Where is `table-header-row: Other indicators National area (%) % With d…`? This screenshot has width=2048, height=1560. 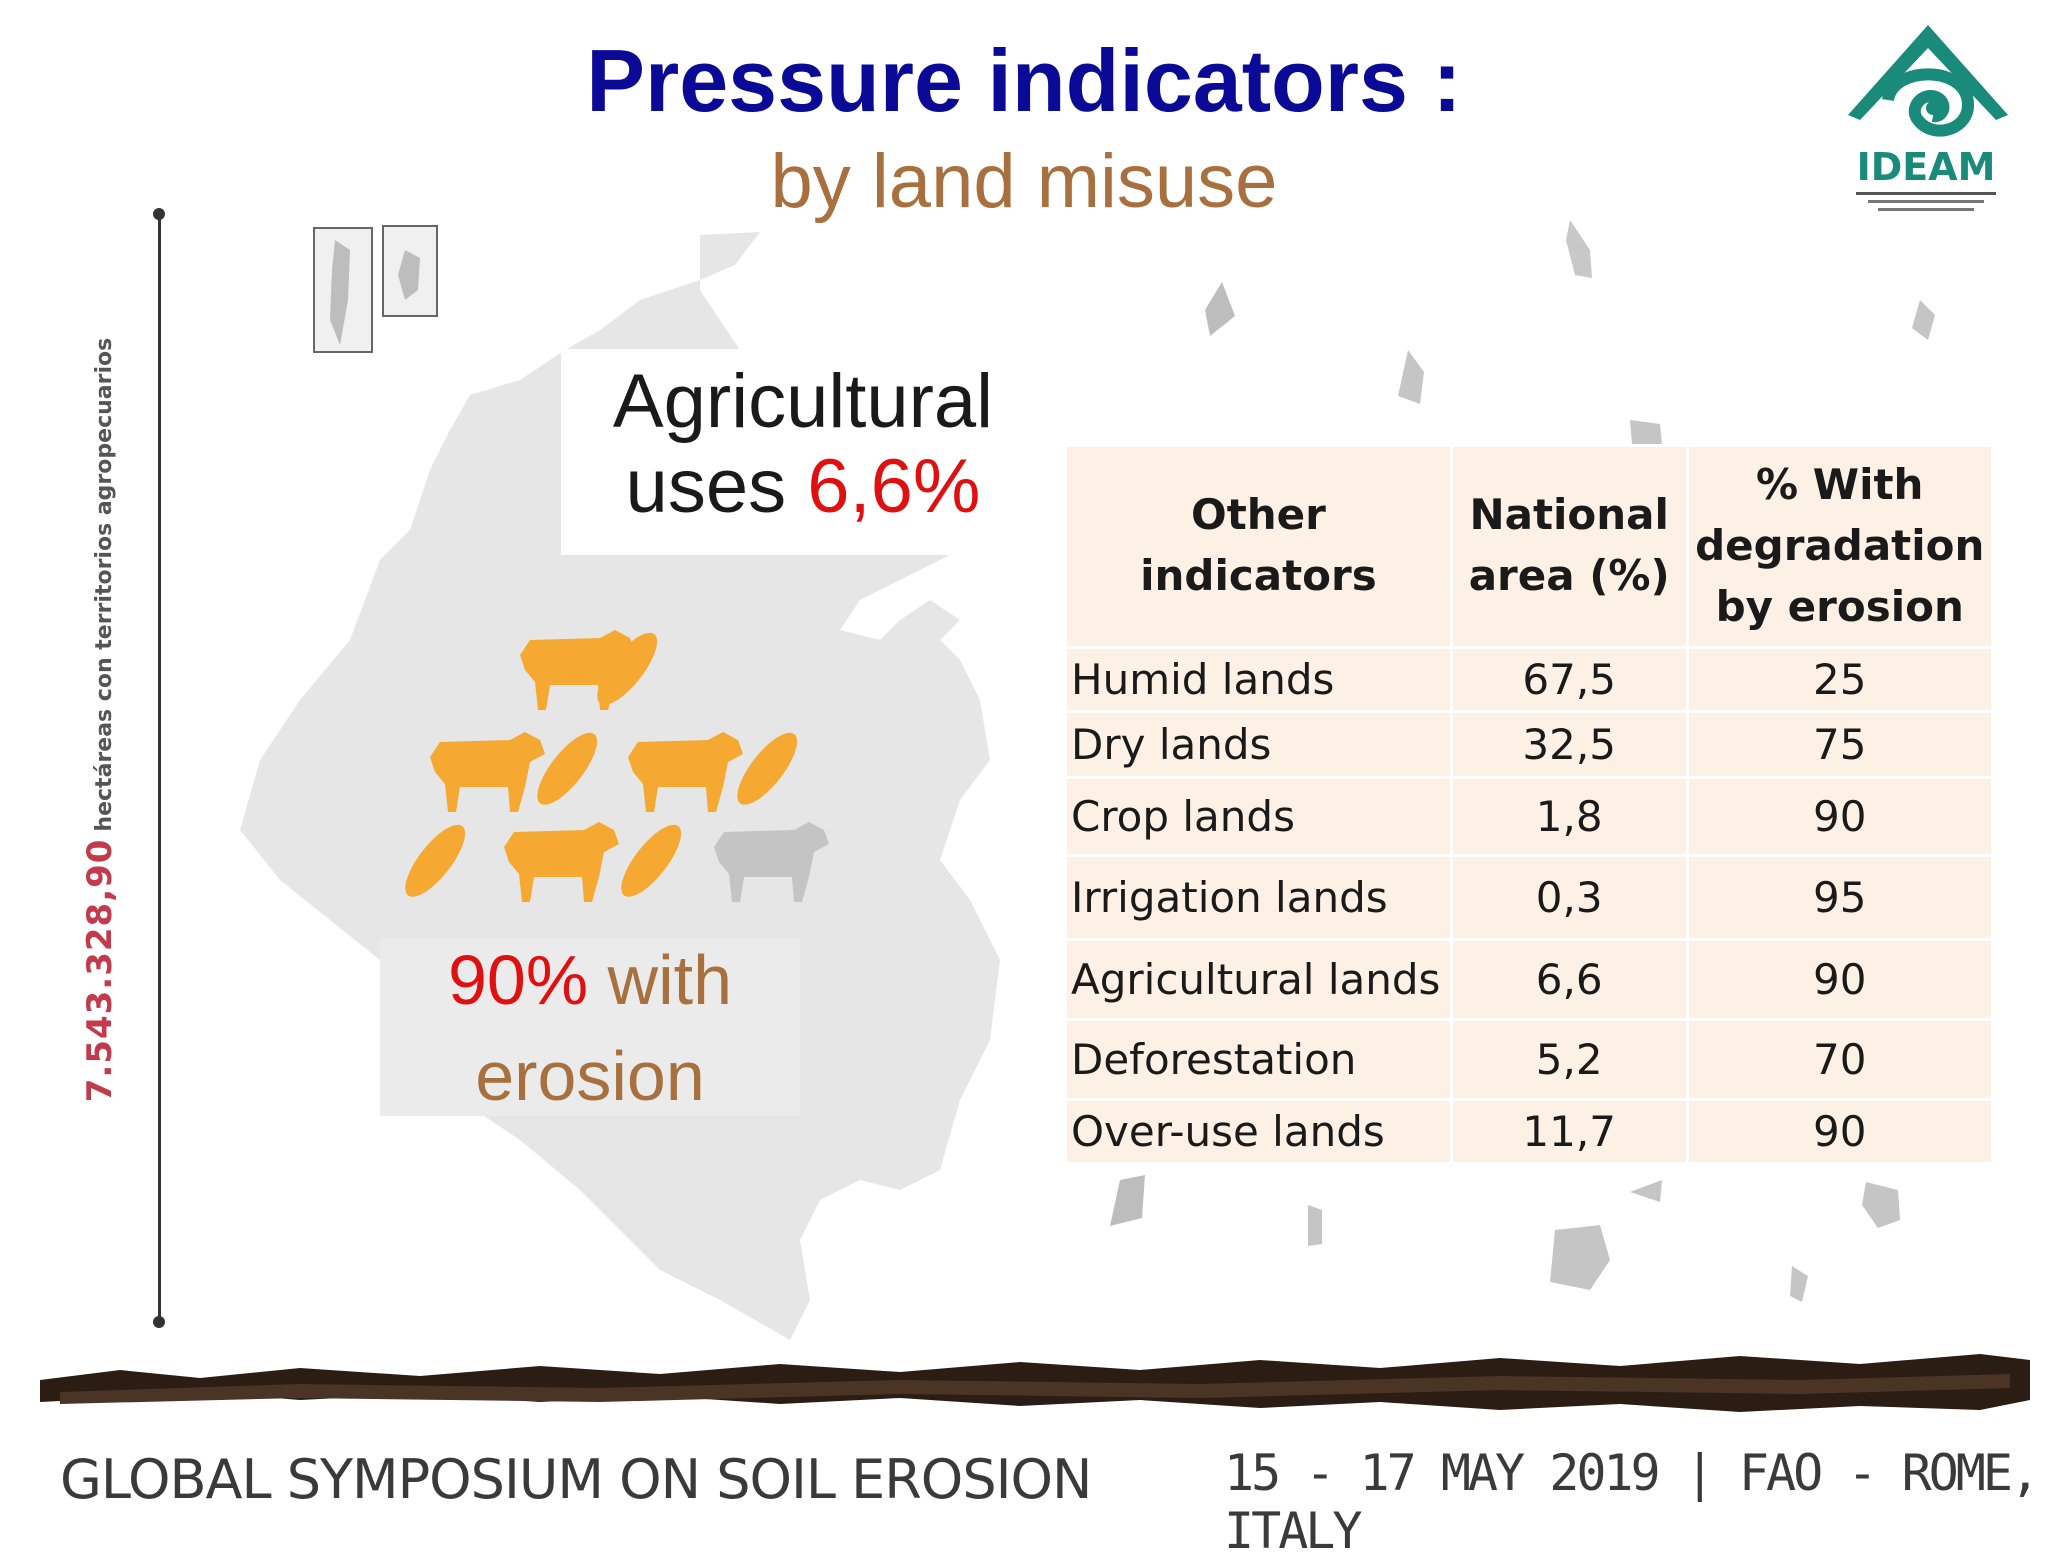 table-header-row: Other indicators National area (%) % With d… is located at coordinates (1529, 546).